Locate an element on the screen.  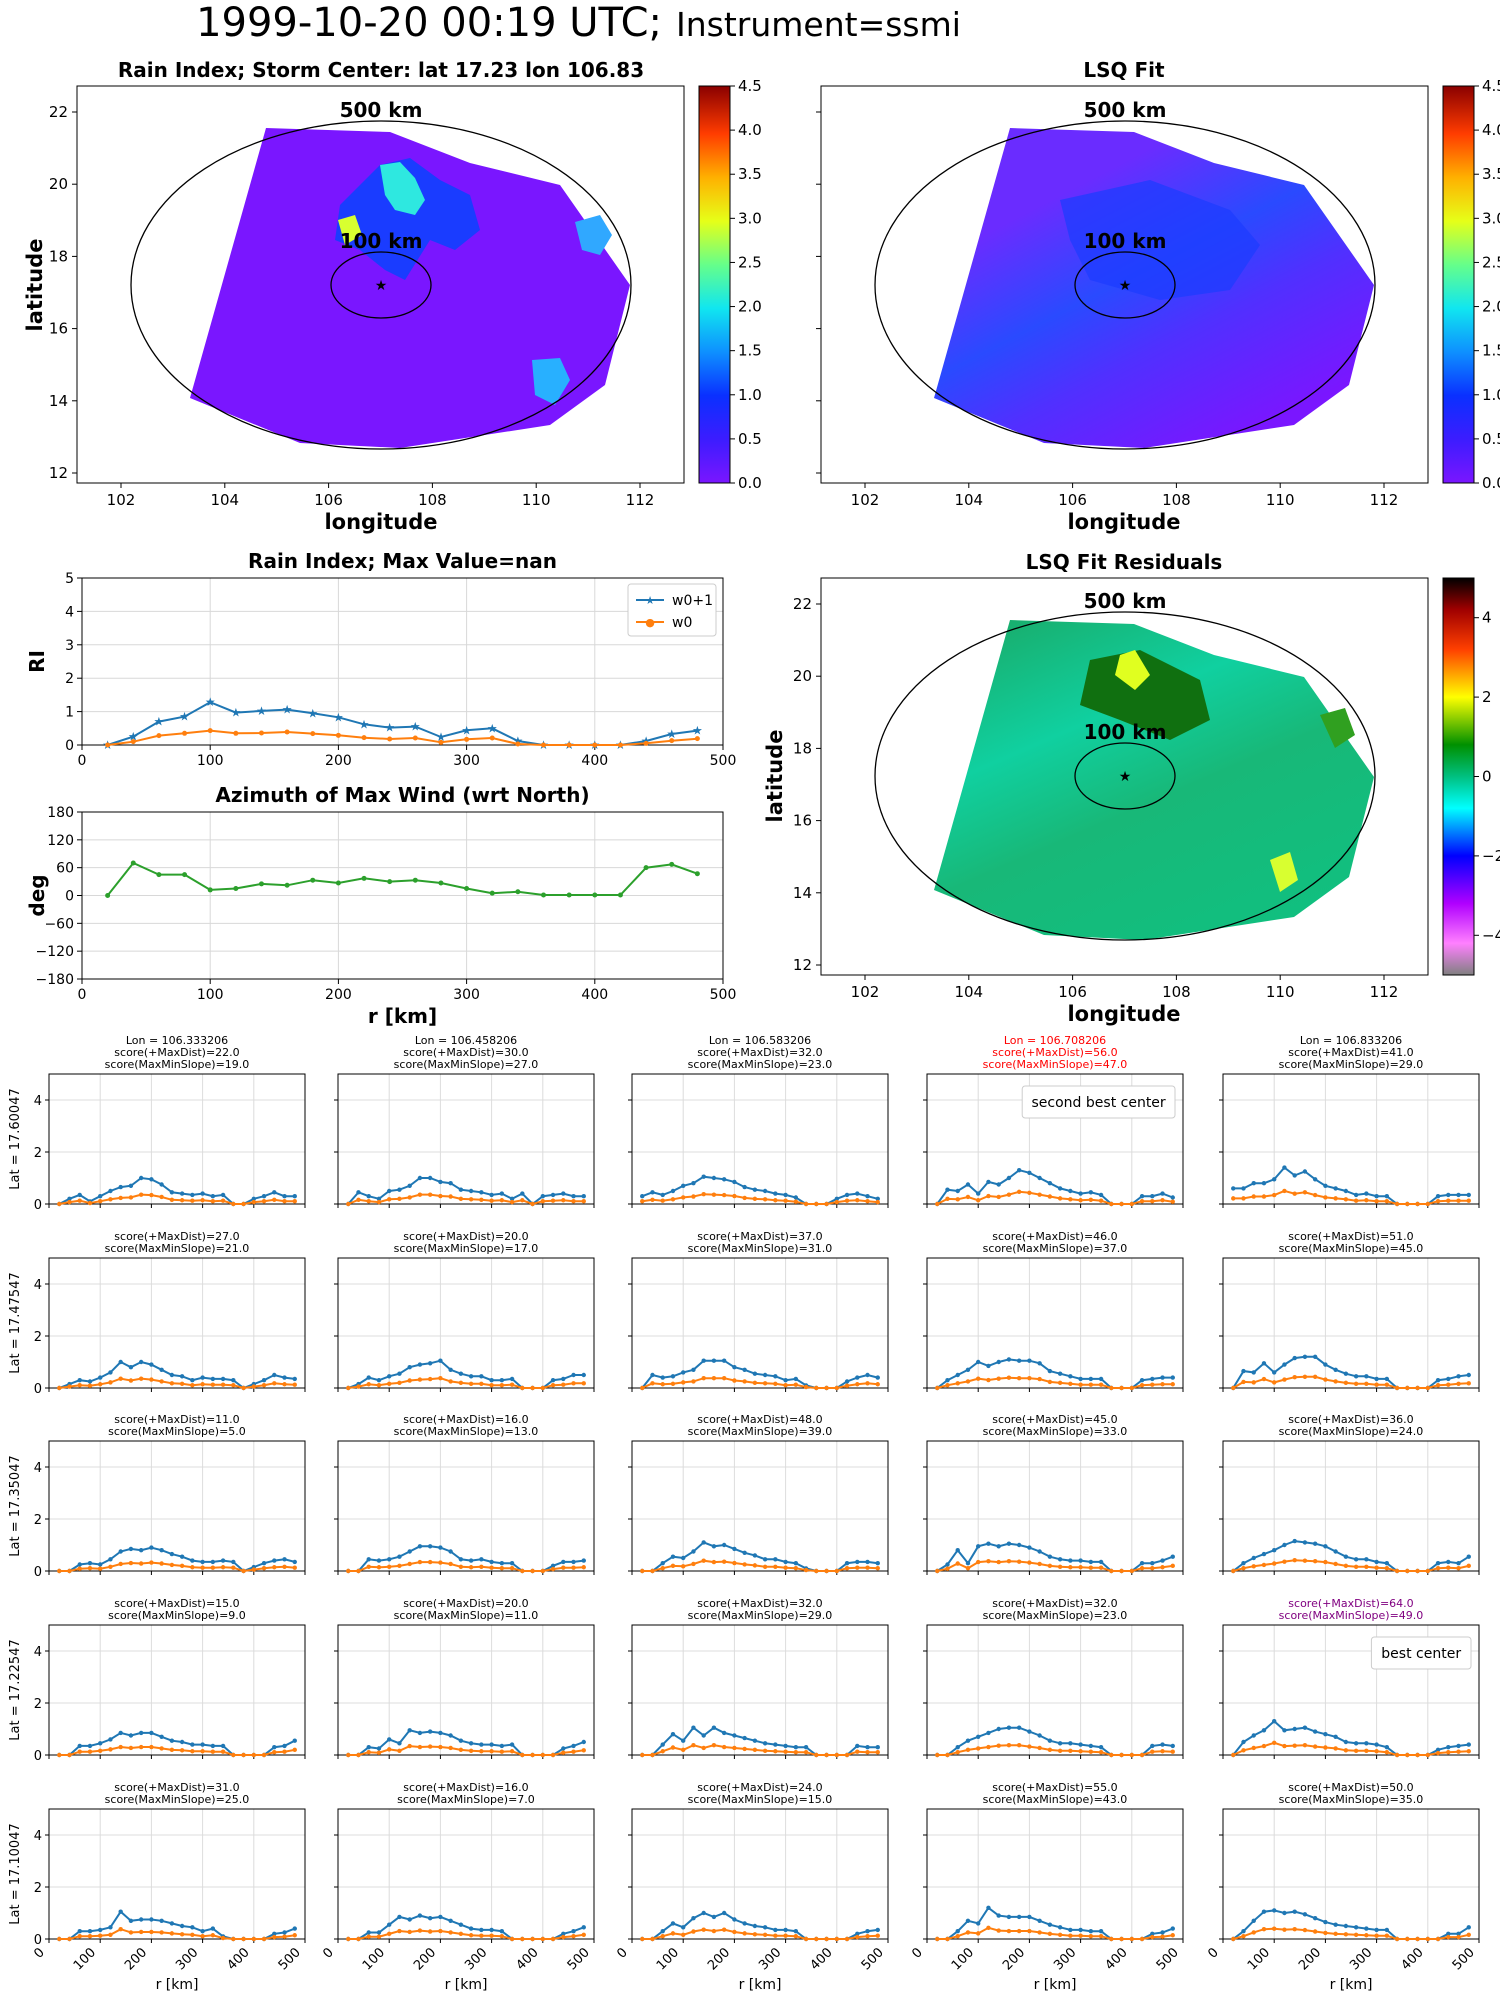
x-tick-label: 102 is located at coordinates (121, 500).